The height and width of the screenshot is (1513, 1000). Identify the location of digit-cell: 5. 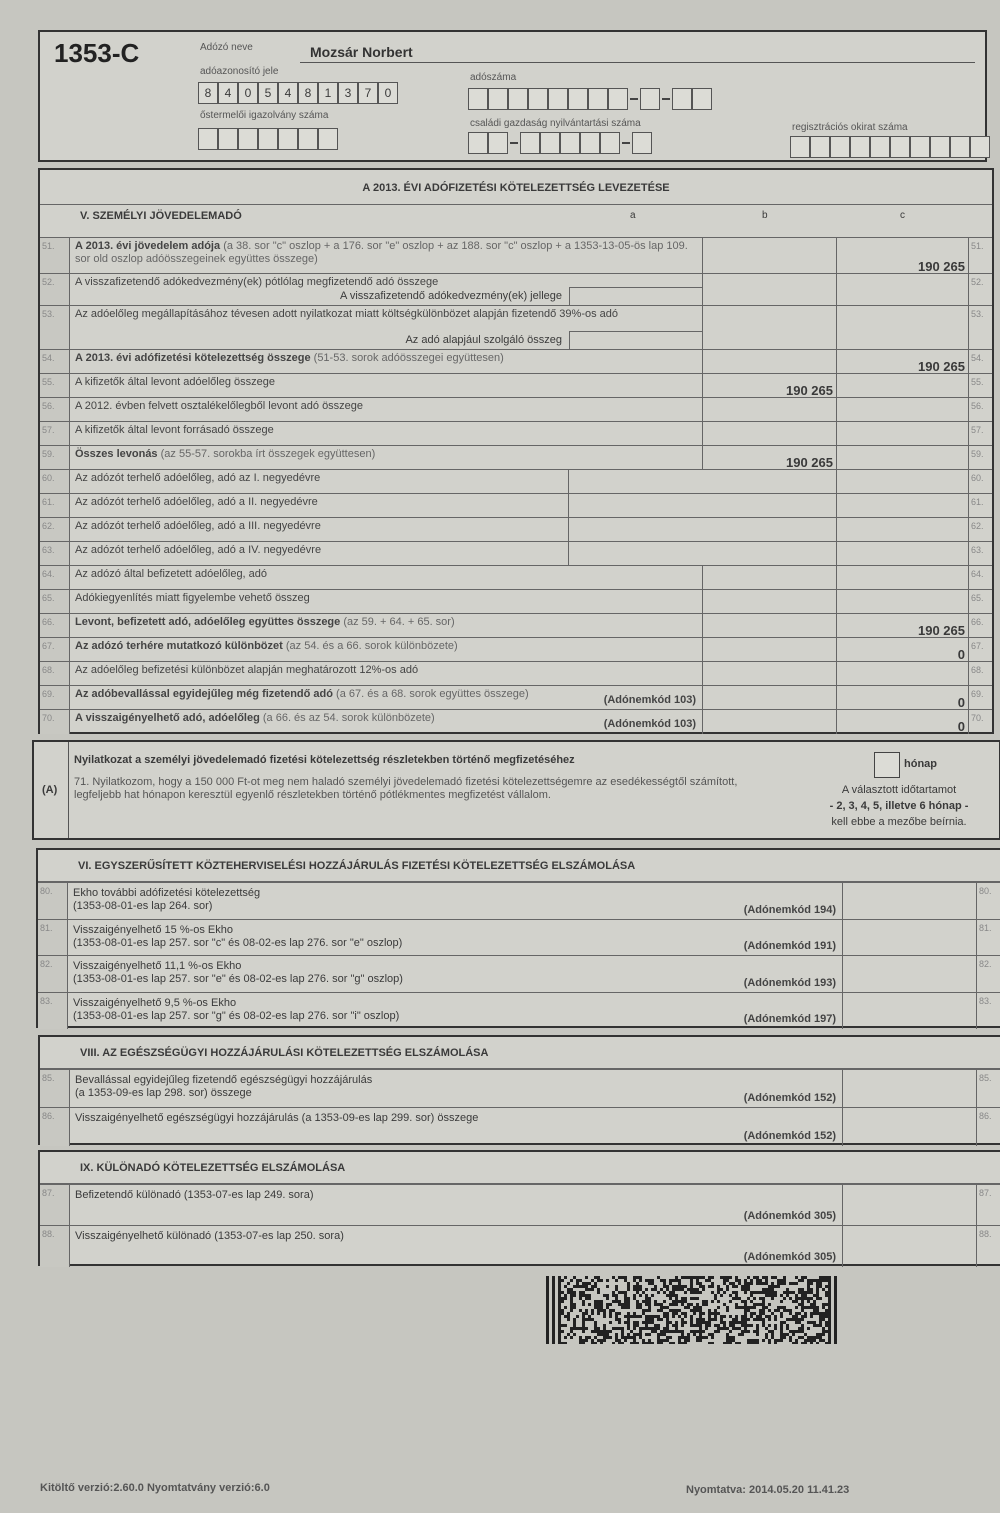
(268, 93).